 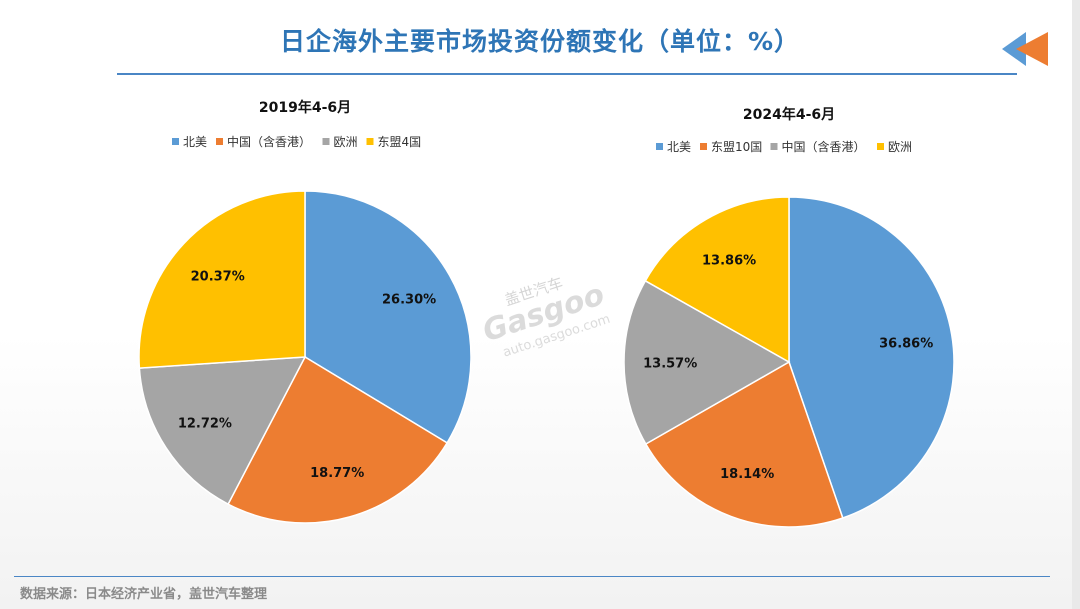 What do you see at coordinates (736, 147) in the screenshot?
I see `legend-label: 东盟10国` at bounding box center [736, 147].